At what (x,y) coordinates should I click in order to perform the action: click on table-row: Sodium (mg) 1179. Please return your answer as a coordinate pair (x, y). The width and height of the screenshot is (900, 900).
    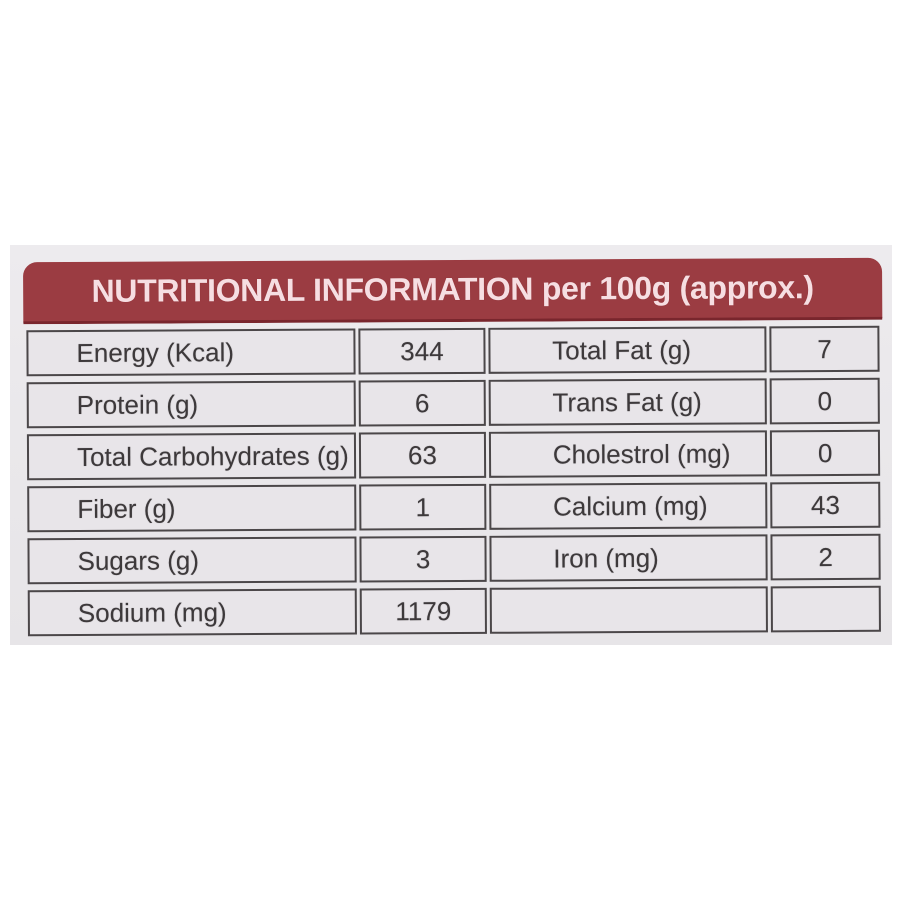
    Looking at the image, I should click on (454, 611).